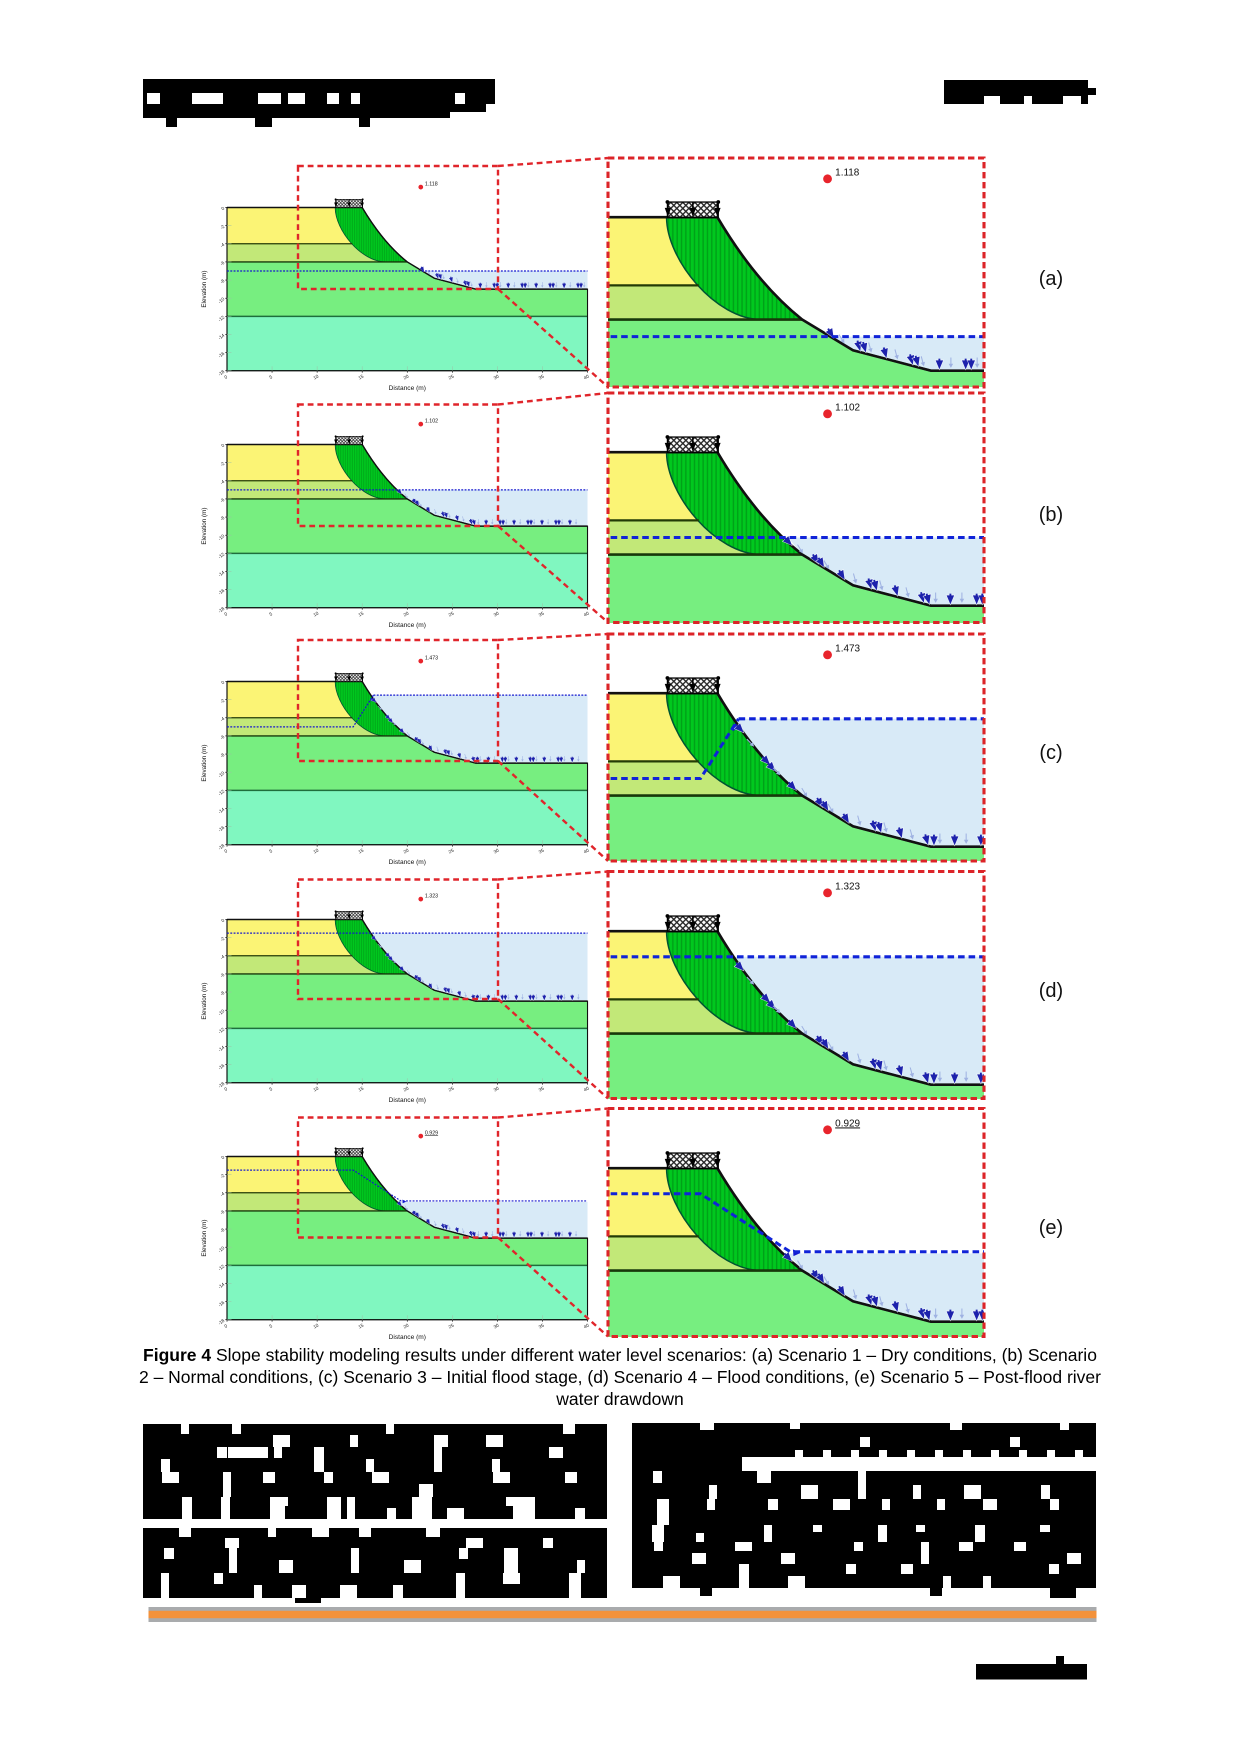 The image size is (1240, 1754). Describe the element at coordinates (1051, 1228) in the screenshot. I see `svg-text: (e)` at that location.